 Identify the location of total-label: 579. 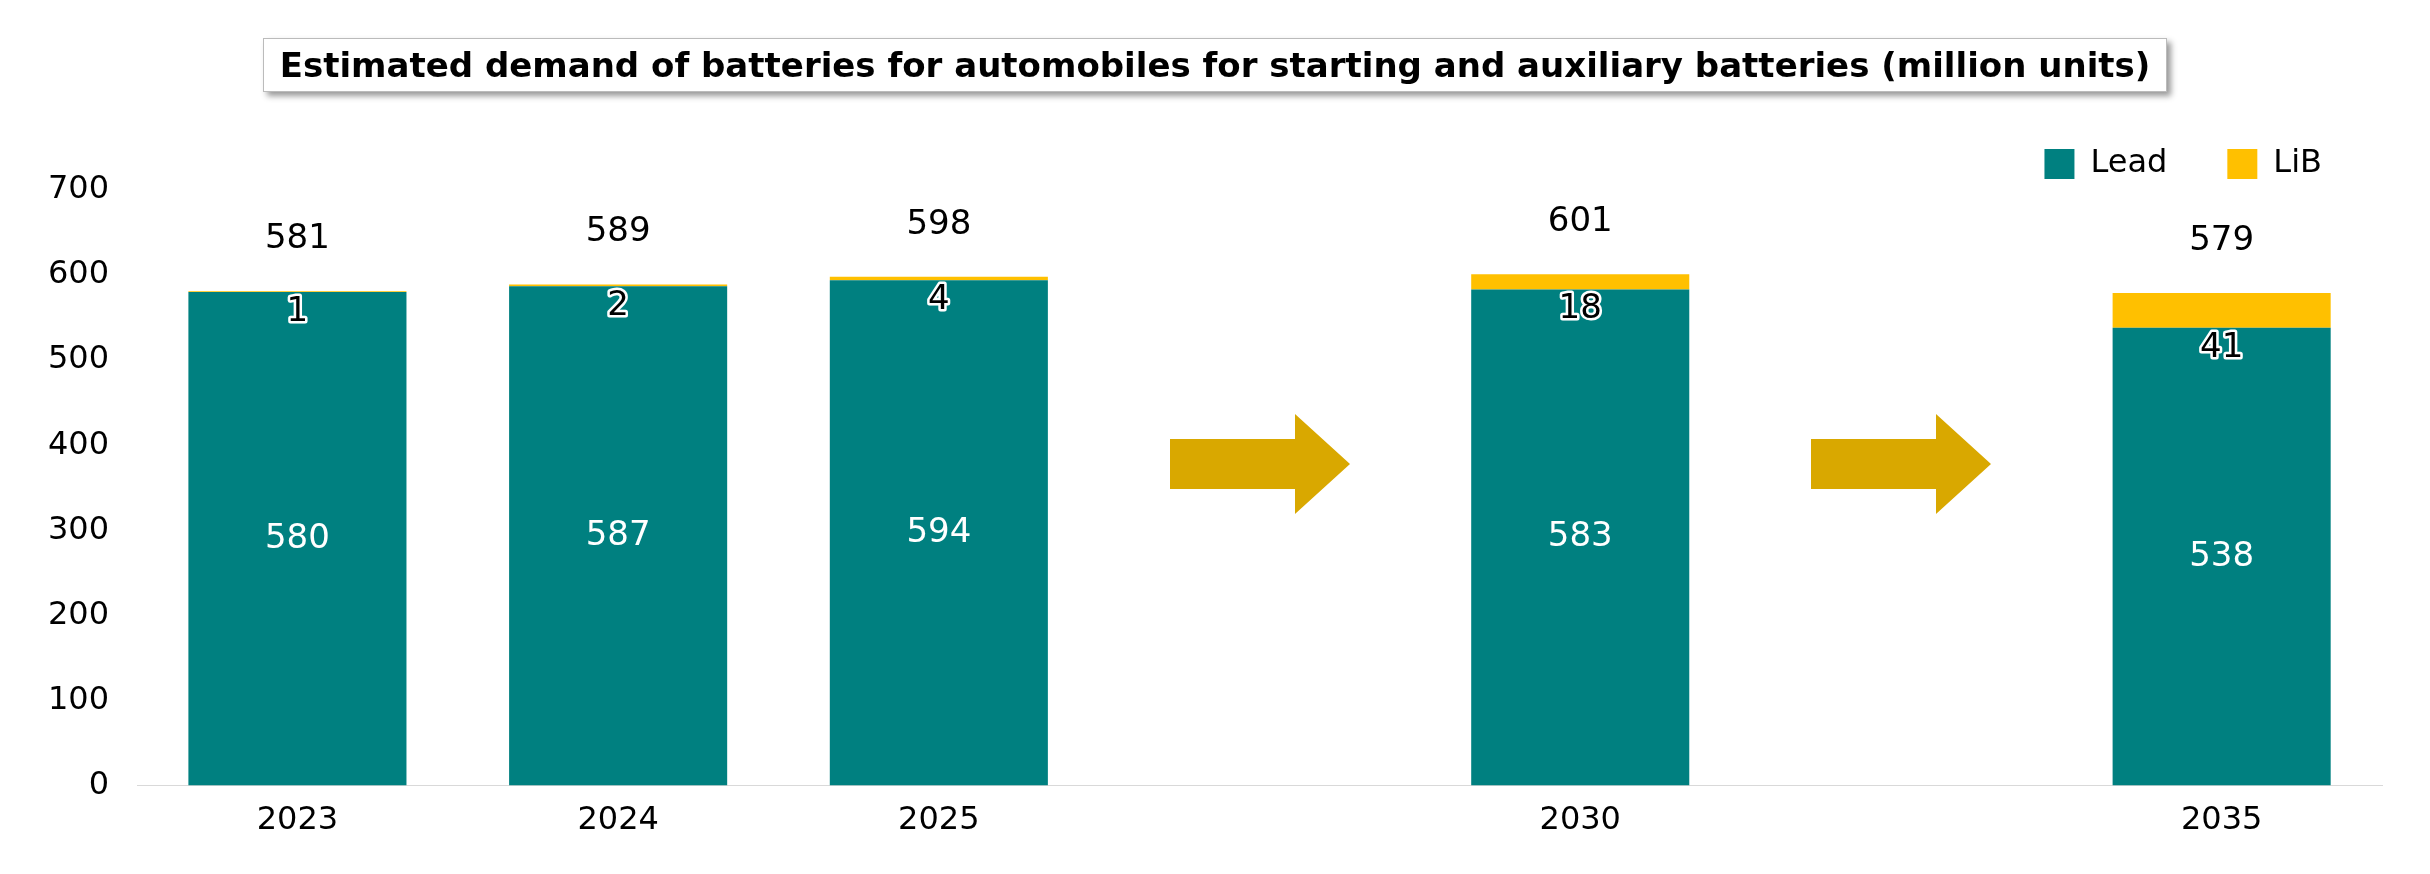
(2222, 237).